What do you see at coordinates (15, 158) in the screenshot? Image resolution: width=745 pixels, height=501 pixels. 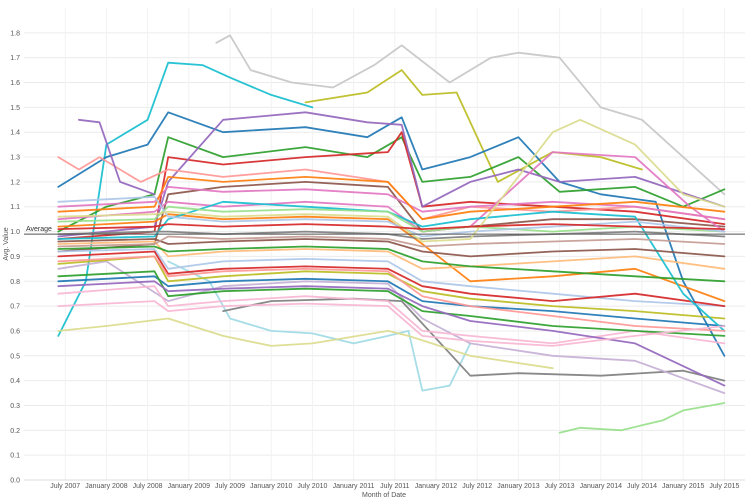 I see `y-tick-label: 1.3` at bounding box center [15, 158].